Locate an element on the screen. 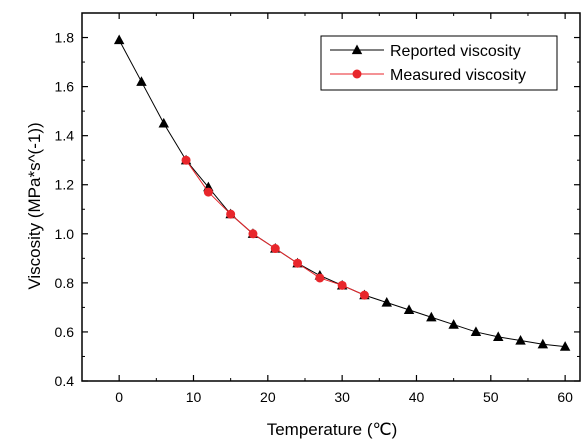 The width and height of the screenshot is (582, 444). x-tick-label: 40 is located at coordinates (417, 397).